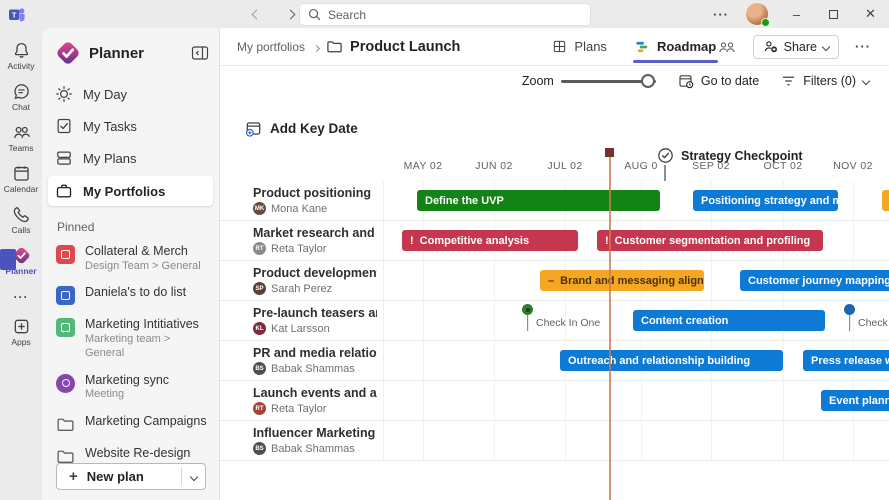 This screenshot has height=500, width=889. What do you see at coordinates (130, 191) in the screenshot?
I see `sidebar-item-my-portfolios: My Portfolios` at bounding box center [130, 191].